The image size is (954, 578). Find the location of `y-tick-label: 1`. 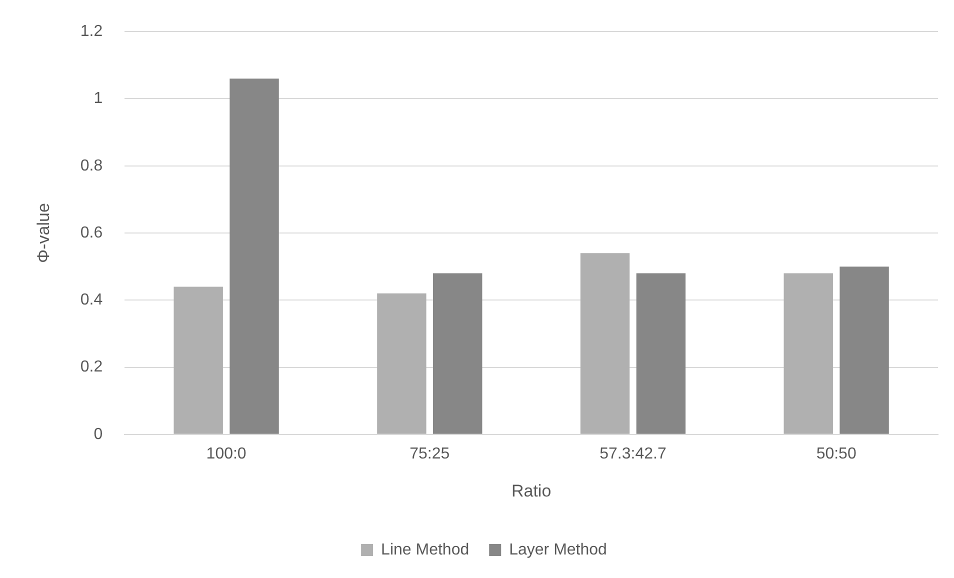

y-tick-label: 1 is located at coordinates (98, 99).